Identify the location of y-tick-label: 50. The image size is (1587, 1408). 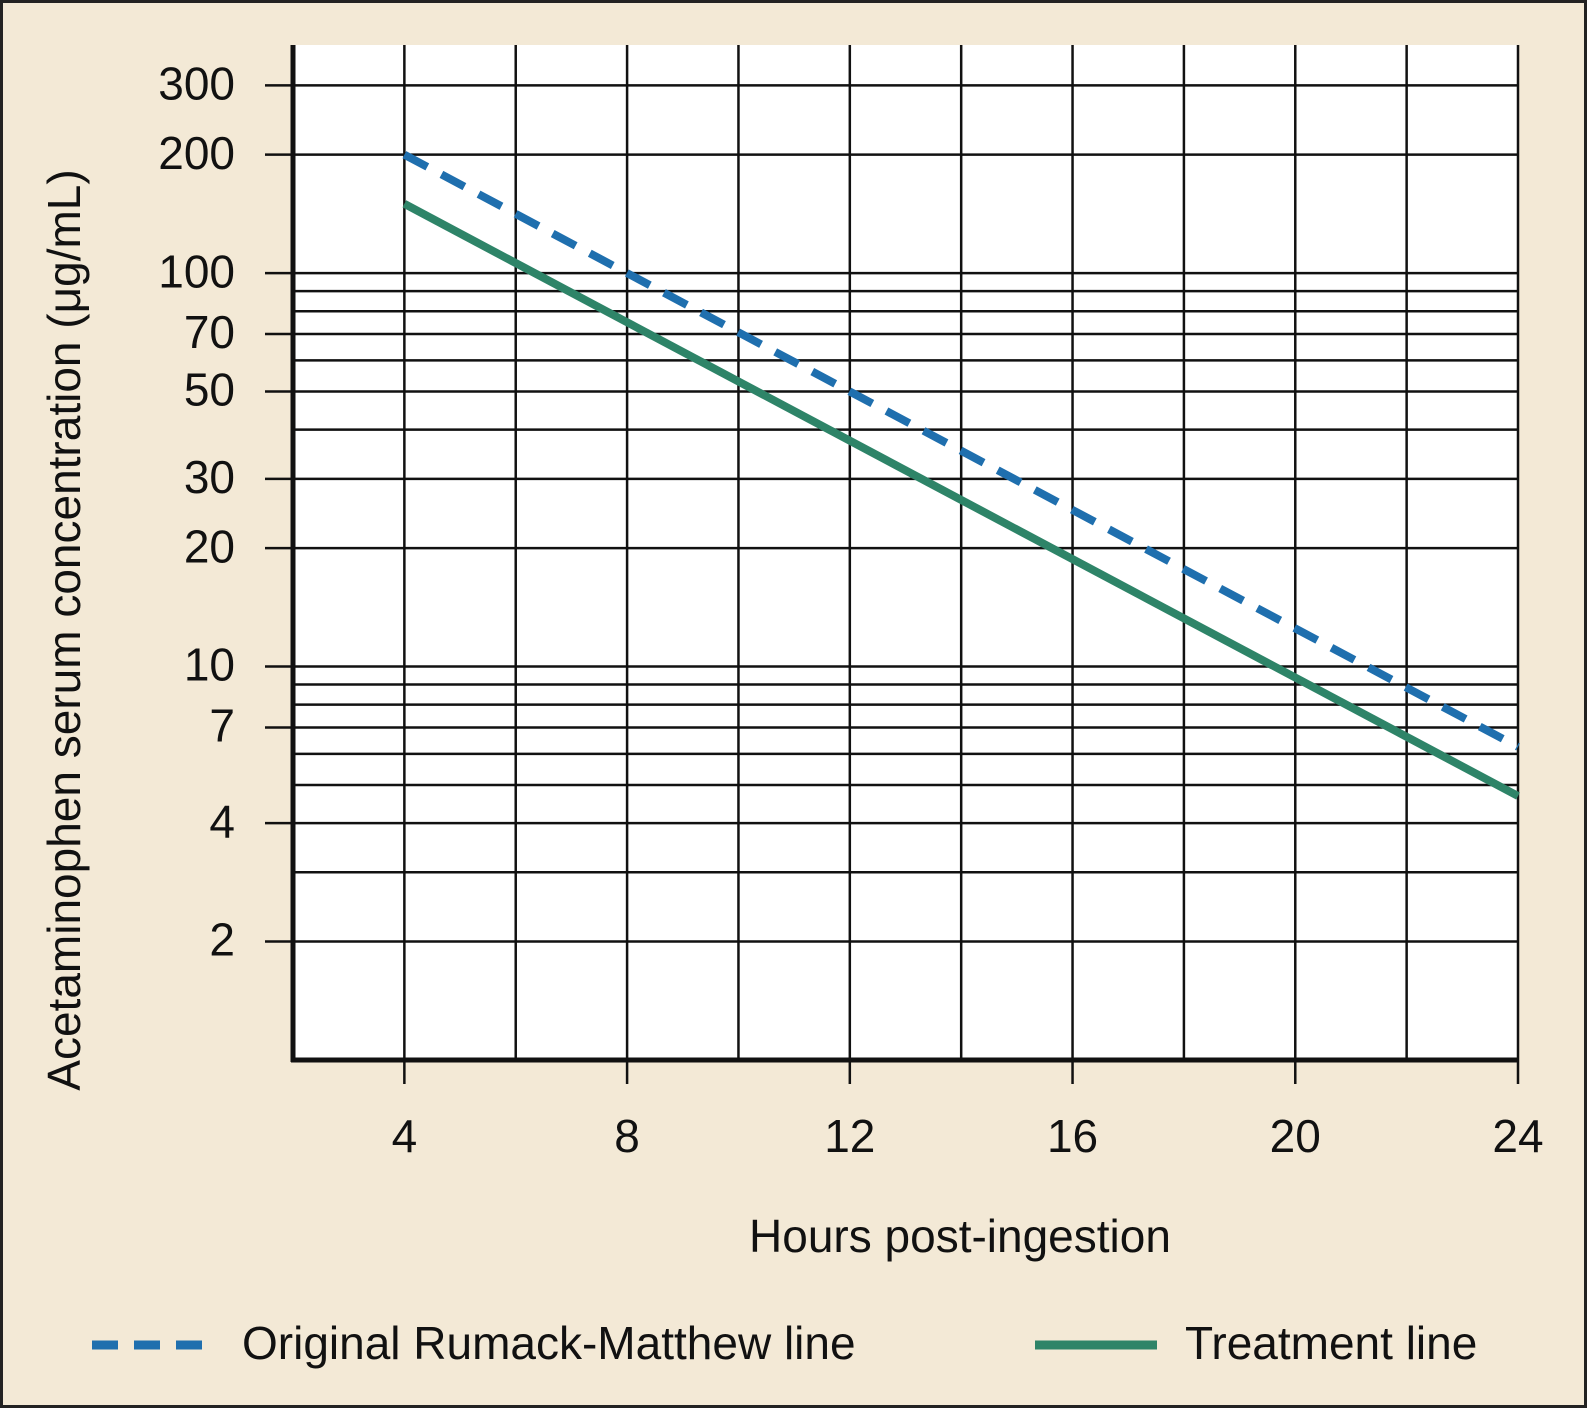
(209, 390).